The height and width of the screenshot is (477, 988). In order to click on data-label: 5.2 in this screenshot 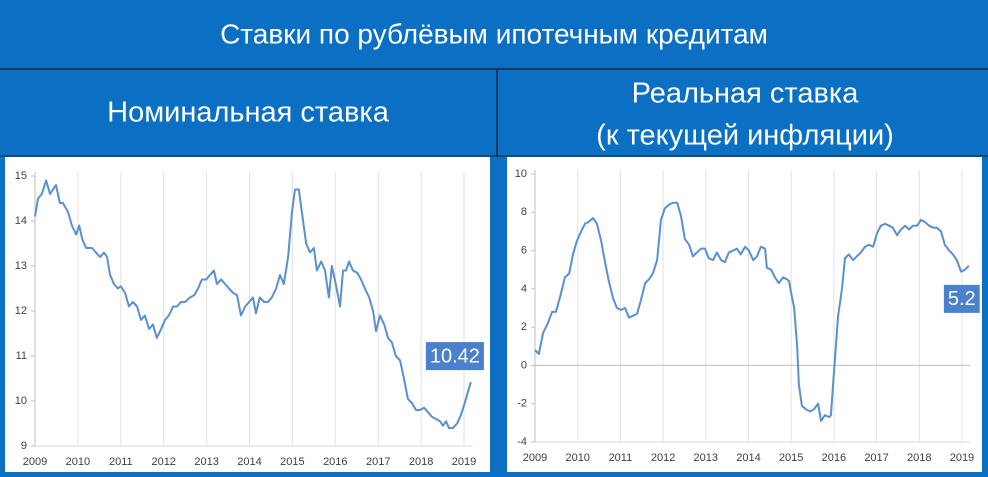, I will do `click(962, 299)`.